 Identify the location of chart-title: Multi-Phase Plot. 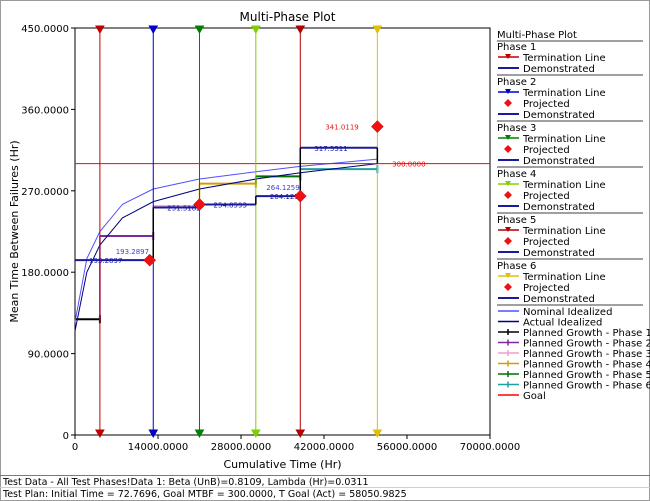
(288, 17).